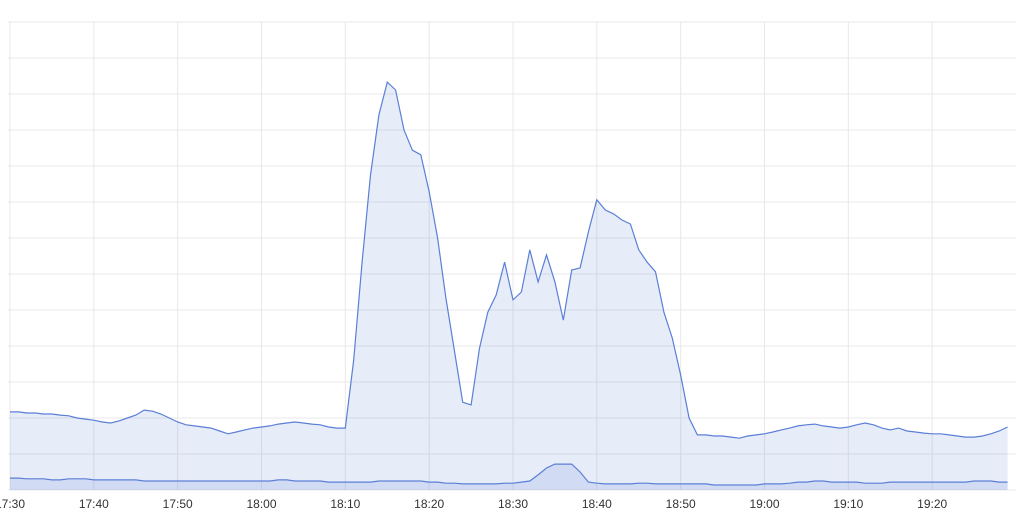 This screenshot has height=517, width=1024. Describe the element at coordinates (509, 474) in the screenshot. I see `series-line` at that location.